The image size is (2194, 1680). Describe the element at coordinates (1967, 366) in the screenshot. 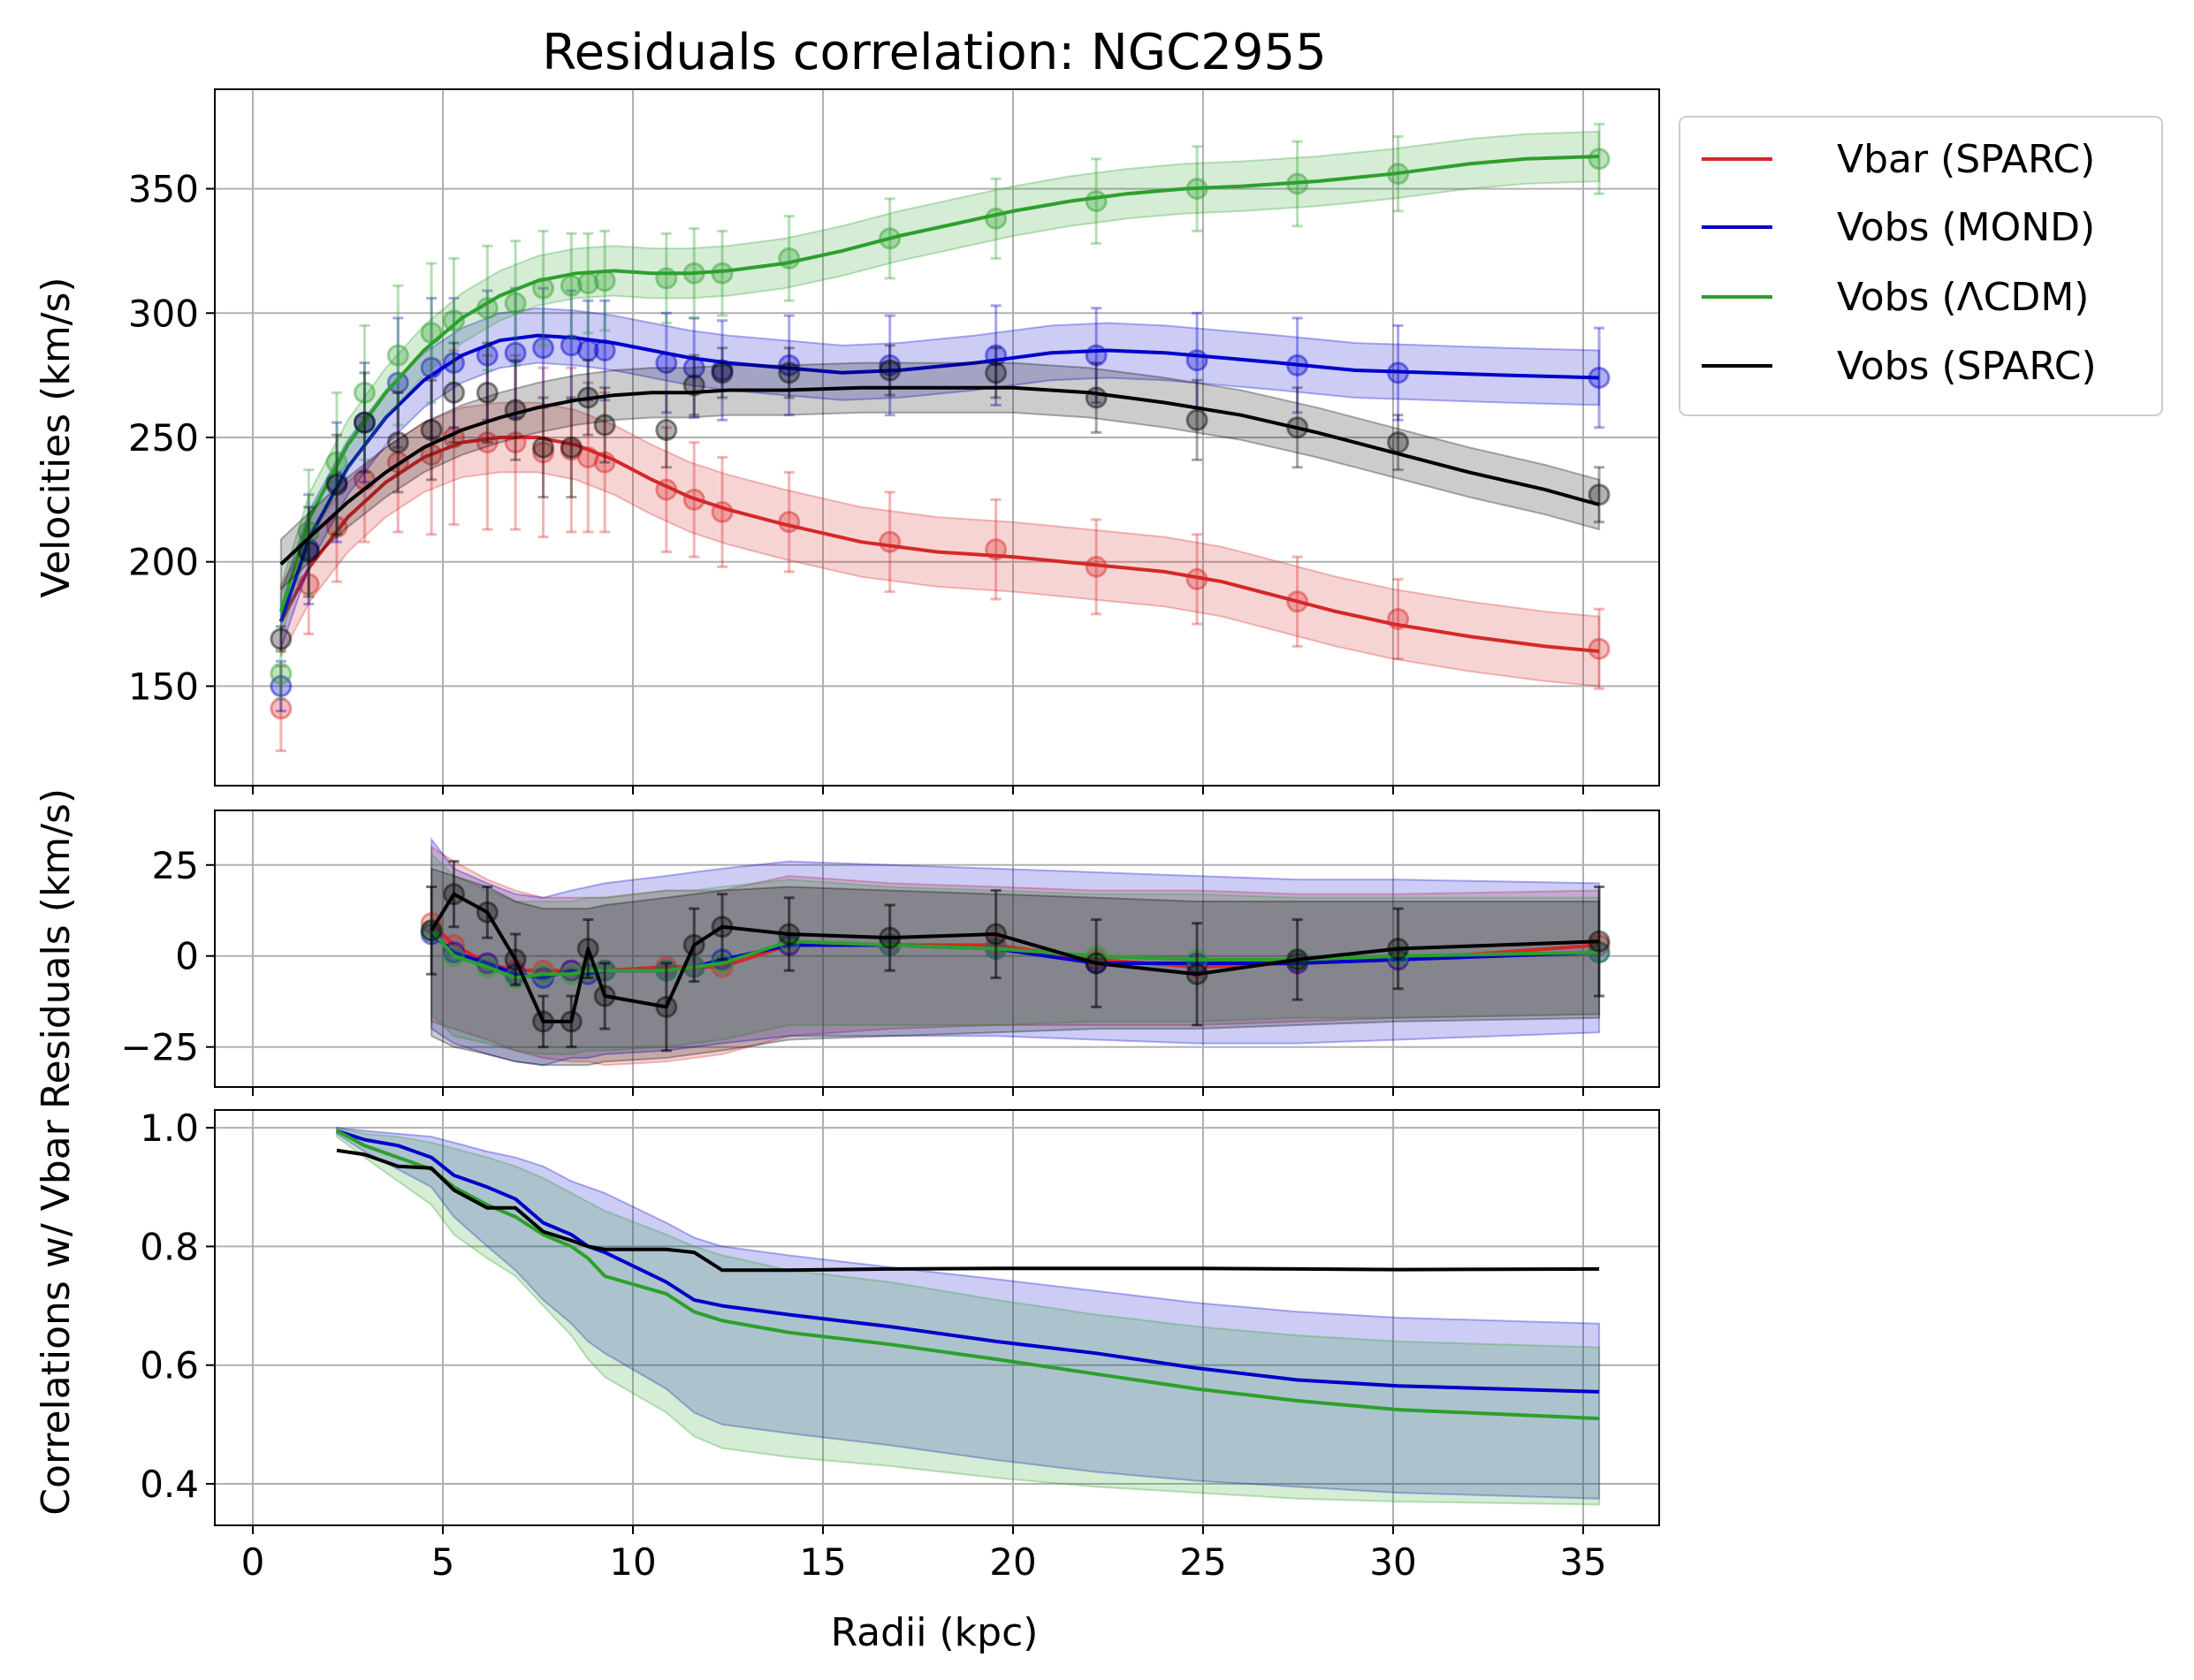

I see `legend-label-vobs-sparc: Vobs (SPARC)` at that location.